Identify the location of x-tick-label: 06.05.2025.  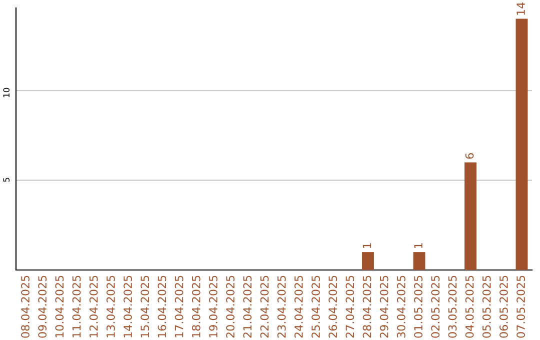
(503, 307).